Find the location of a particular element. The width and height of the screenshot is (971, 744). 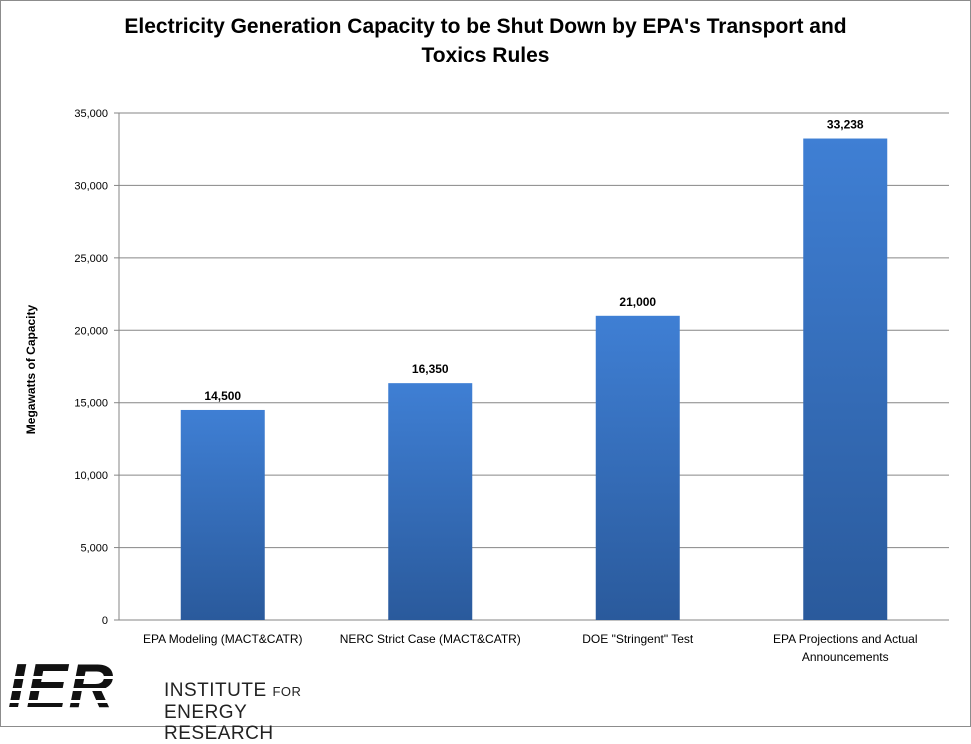

y-tick-label: 25,000 is located at coordinates (91, 259).